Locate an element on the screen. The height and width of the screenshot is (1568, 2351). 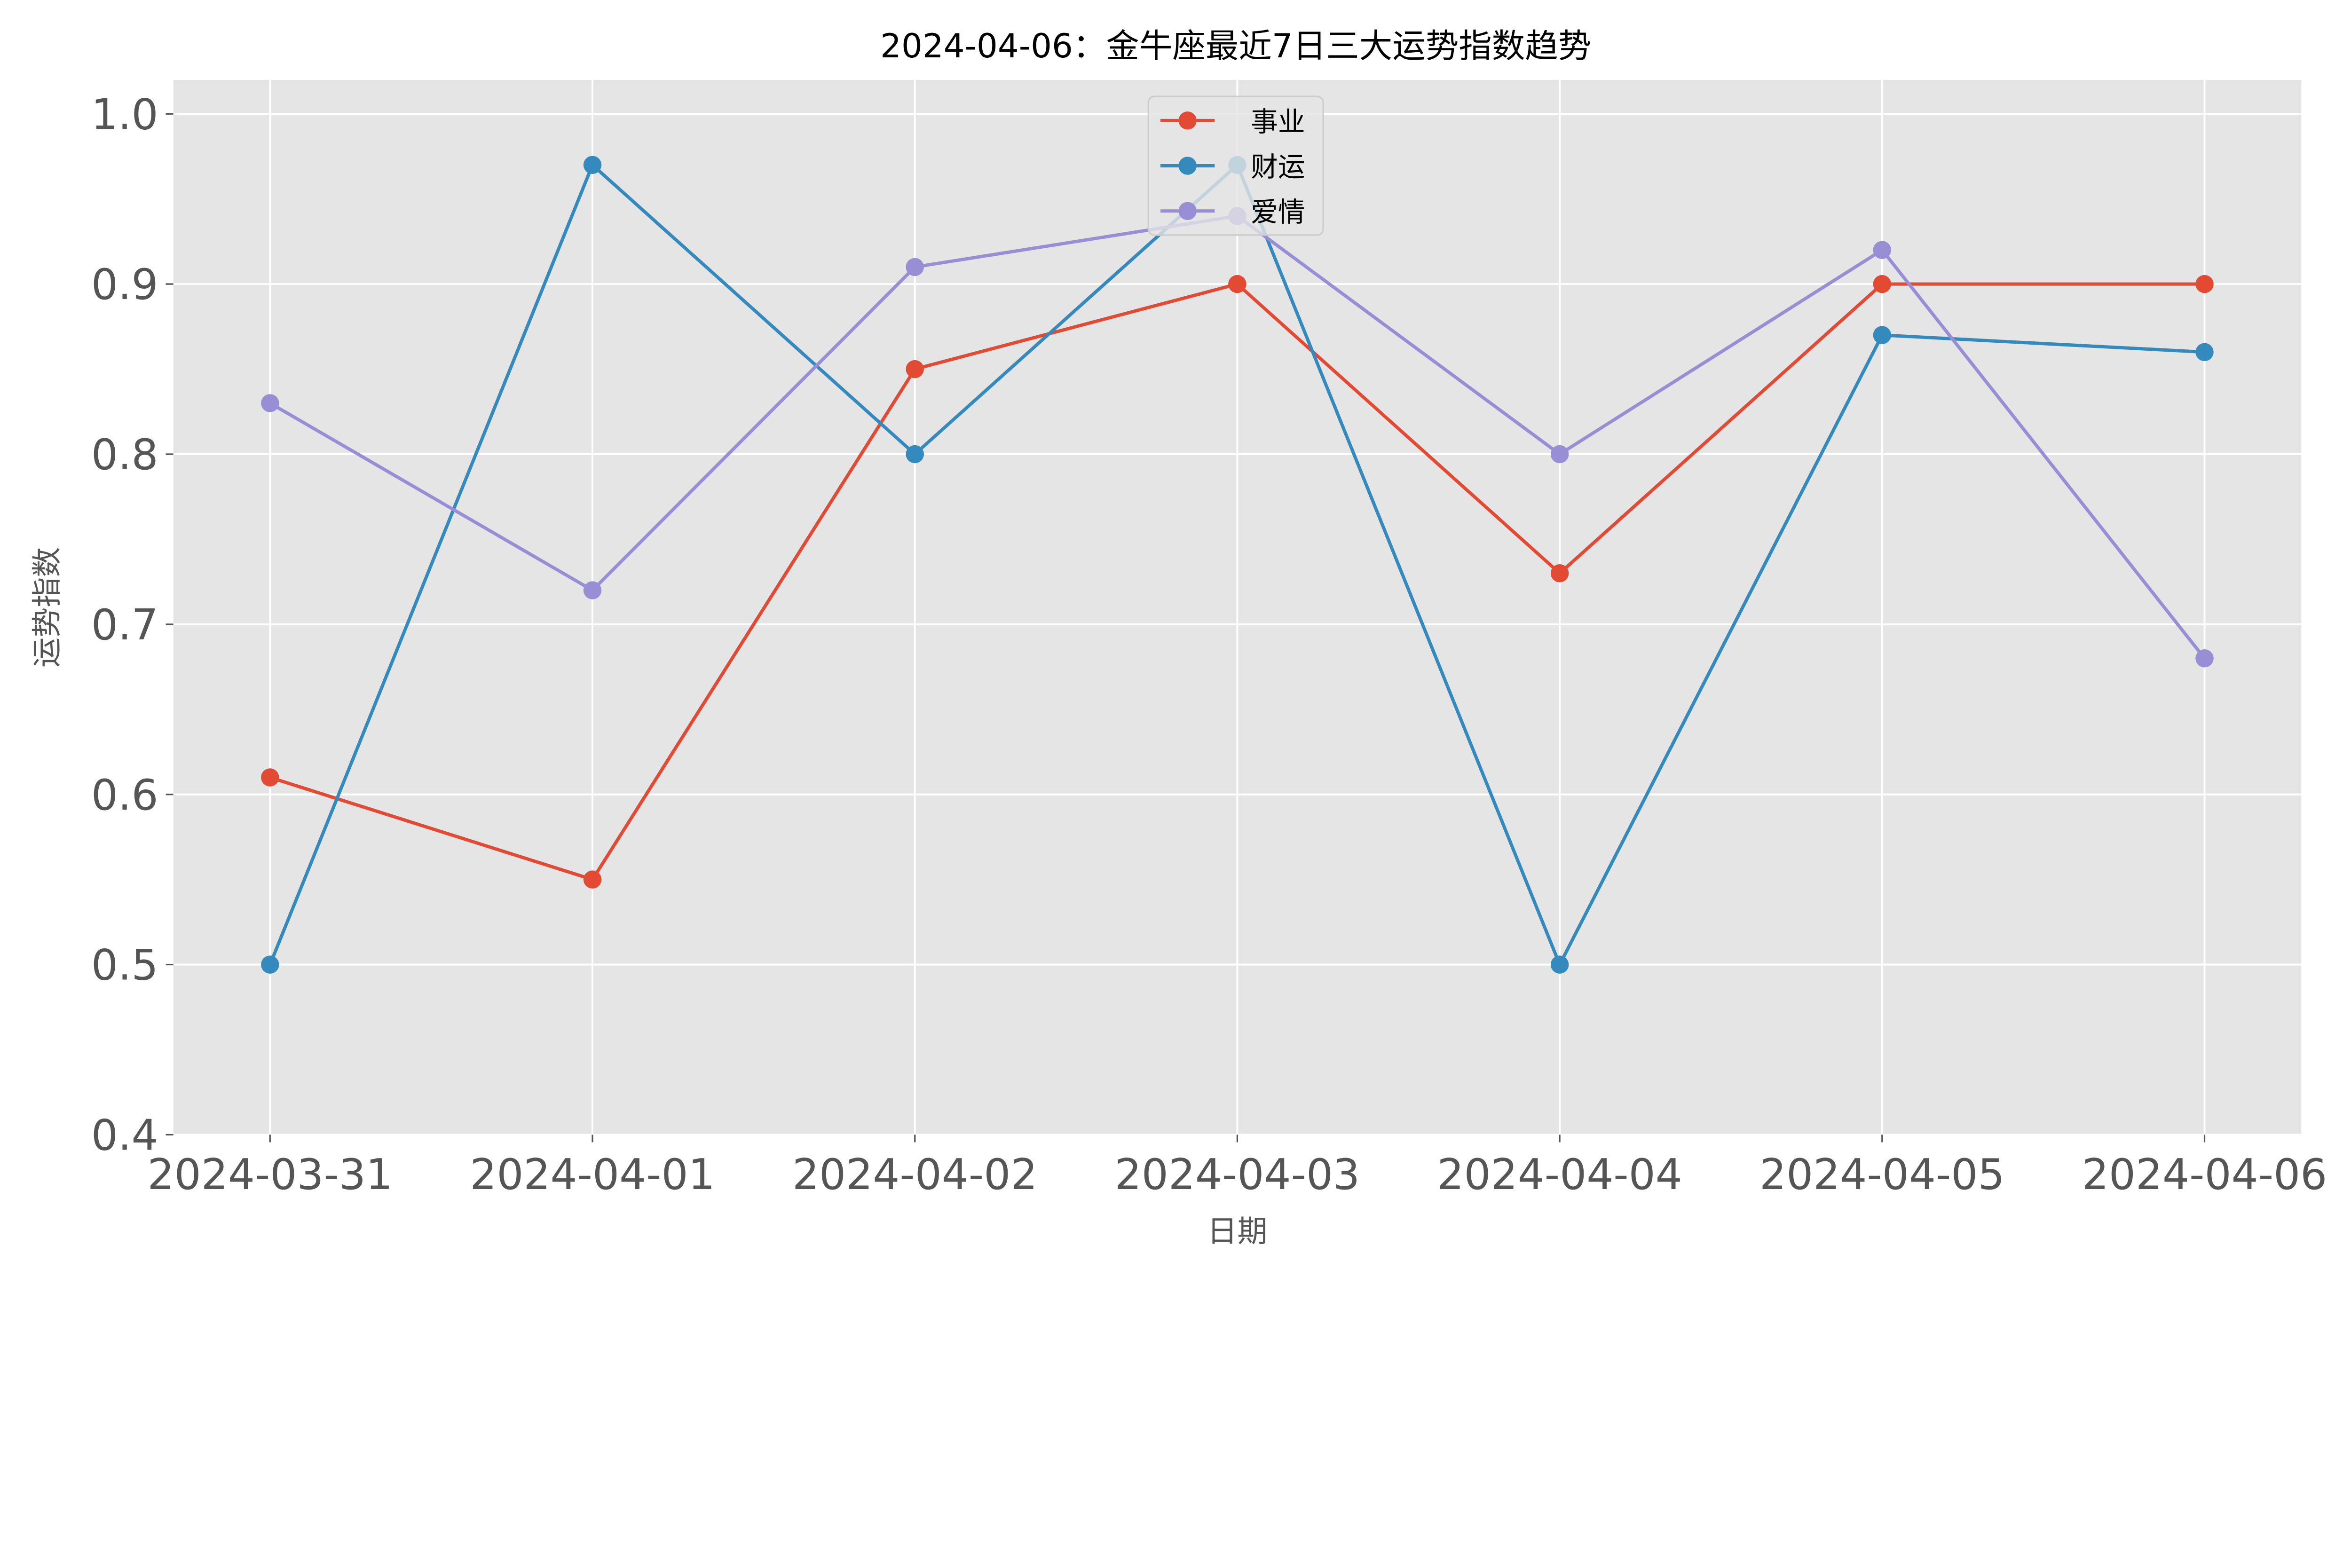
x-axis-label: 日期 is located at coordinates (1237, 1231).